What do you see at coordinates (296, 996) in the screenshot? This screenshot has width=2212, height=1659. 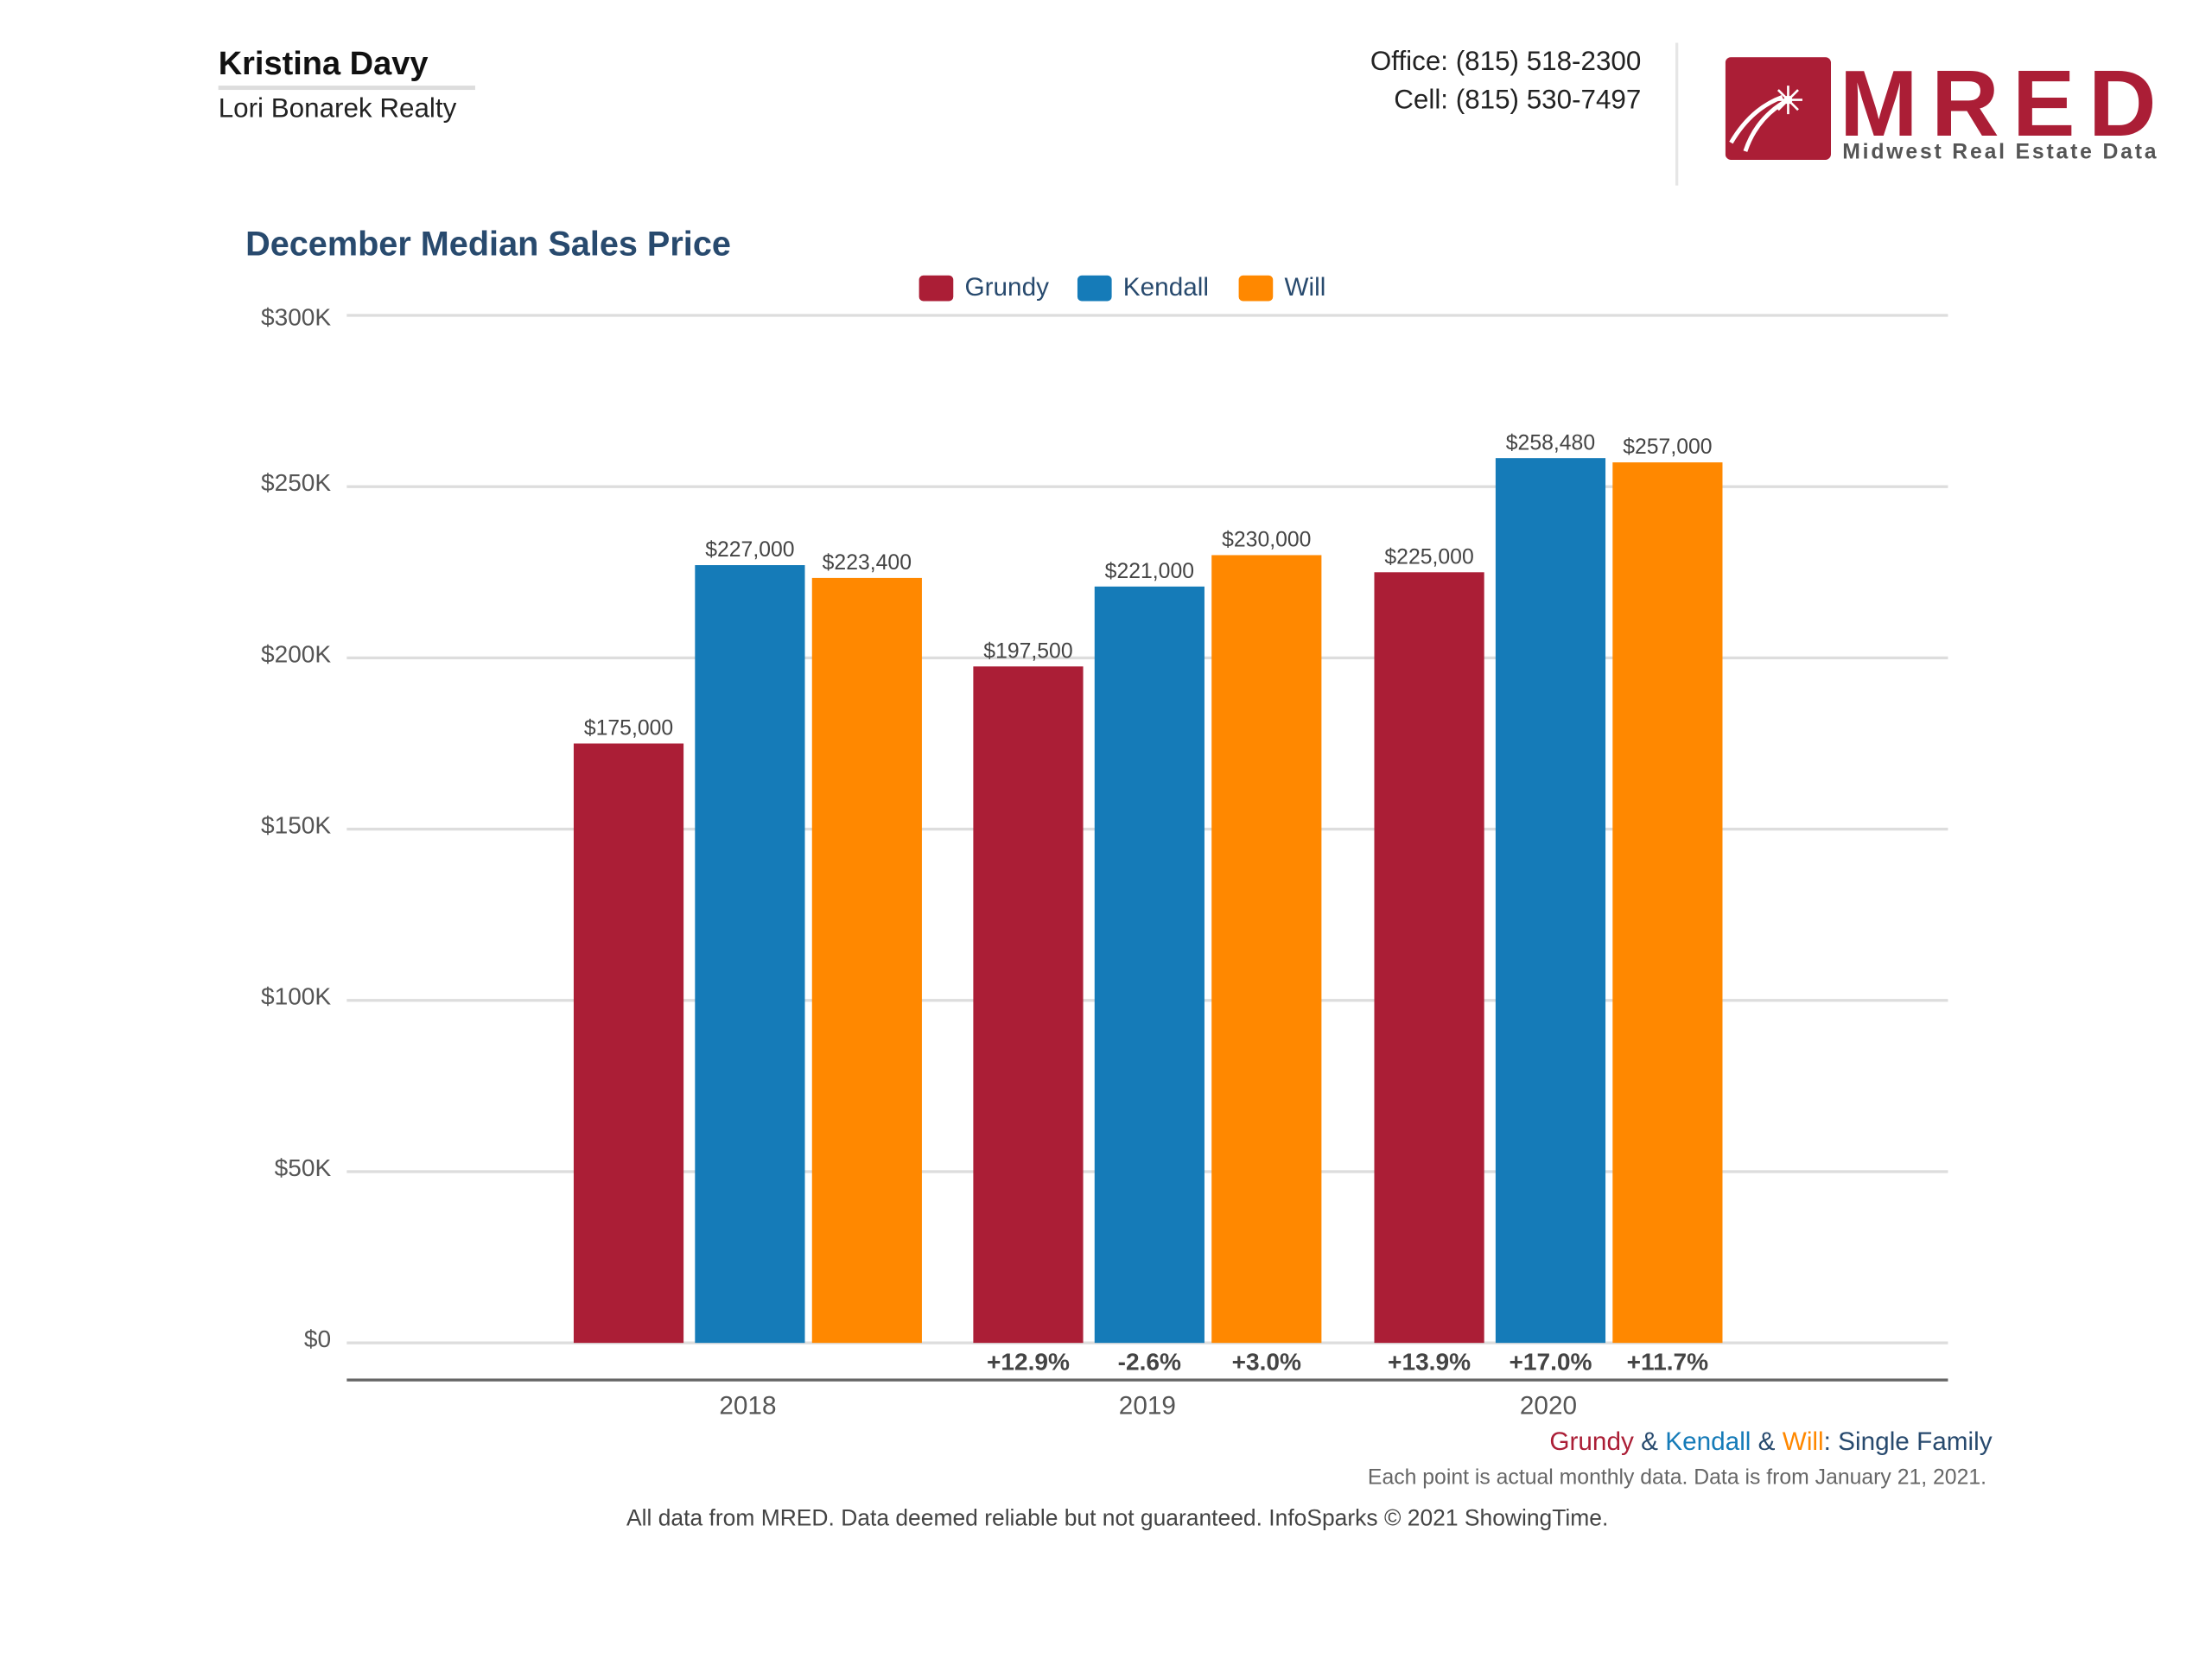 I see `y-tick-label: $100K` at bounding box center [296, 996].